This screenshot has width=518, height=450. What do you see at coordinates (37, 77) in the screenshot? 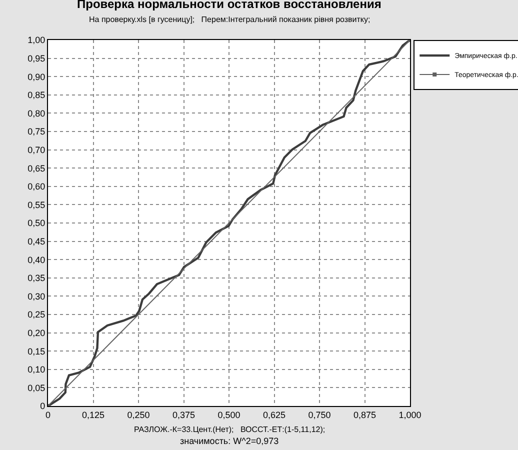
I see `y-tick-label: 0,90` at bounding box center [37, 77].